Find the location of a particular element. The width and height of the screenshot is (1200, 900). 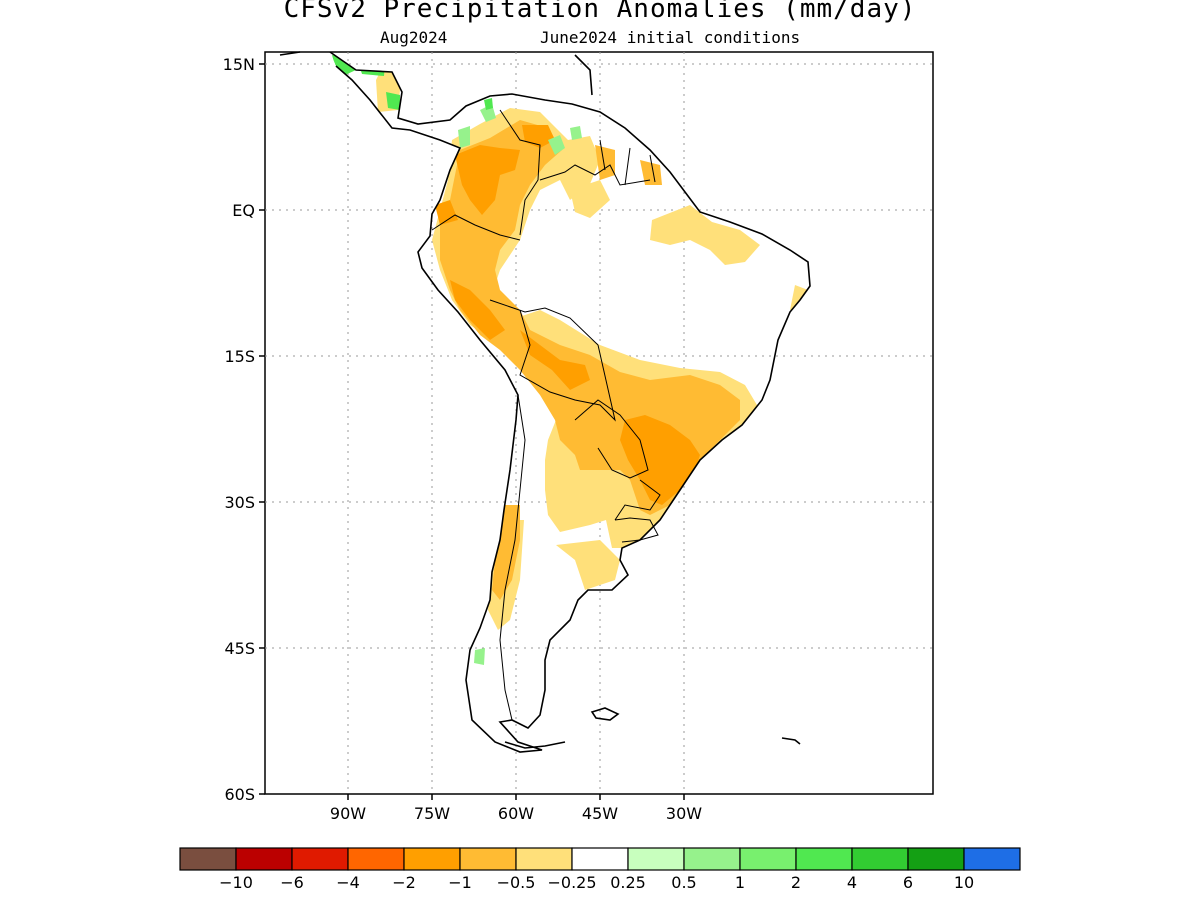

colorbar-label: 10 is located at coordinates (964, 882).